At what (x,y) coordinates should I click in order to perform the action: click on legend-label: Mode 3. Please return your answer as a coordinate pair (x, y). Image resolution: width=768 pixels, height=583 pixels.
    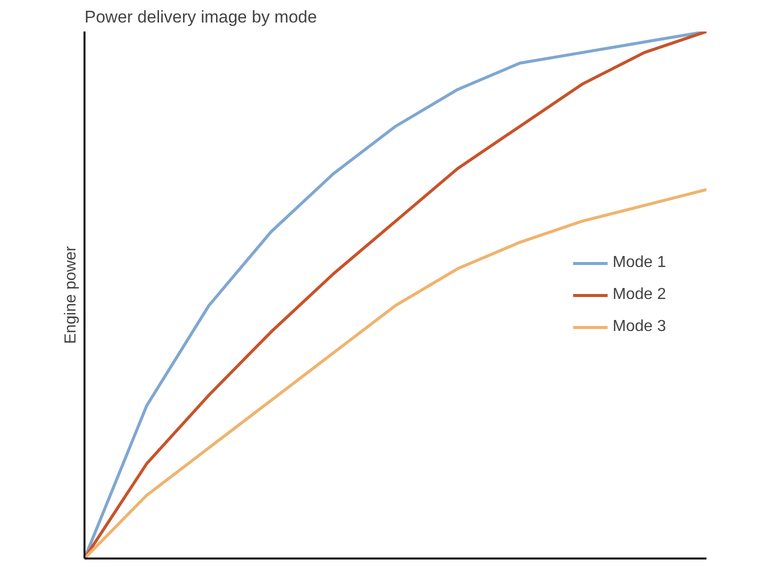
    Looking at the image, I should click on (639, 327).